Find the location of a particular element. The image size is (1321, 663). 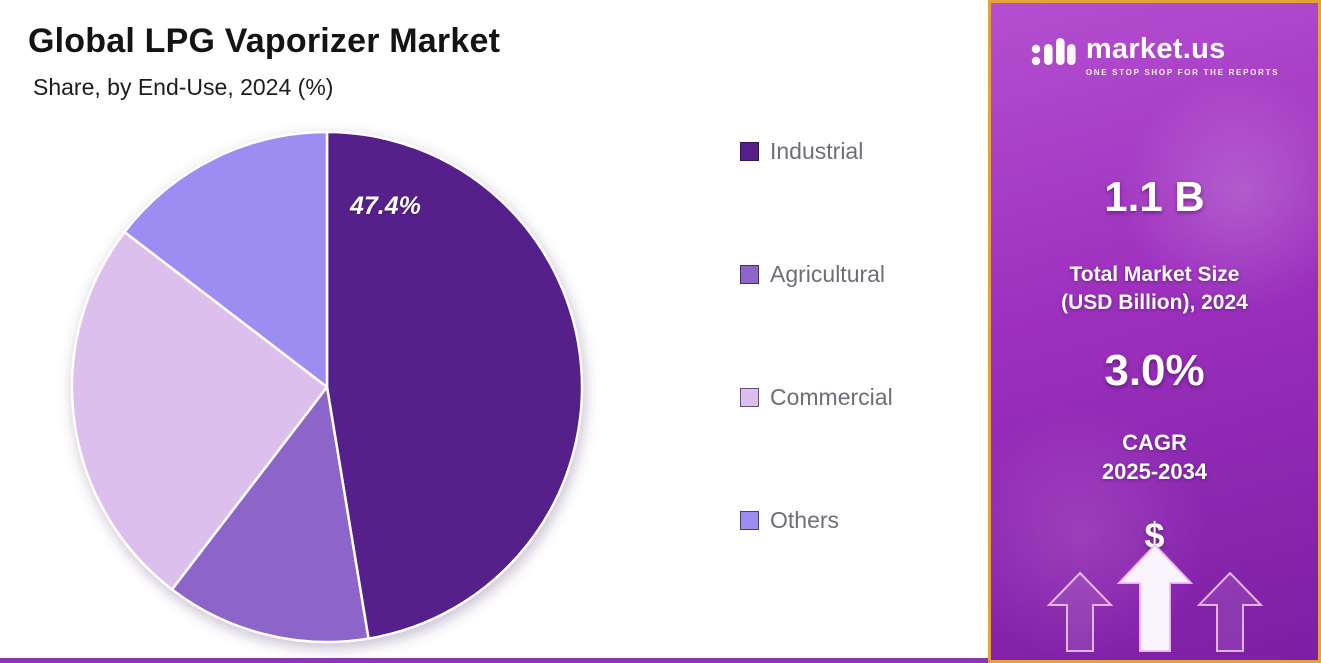

market-size-label-line2: (USD Billion), 2024 is located at coordinates (1154, 302).